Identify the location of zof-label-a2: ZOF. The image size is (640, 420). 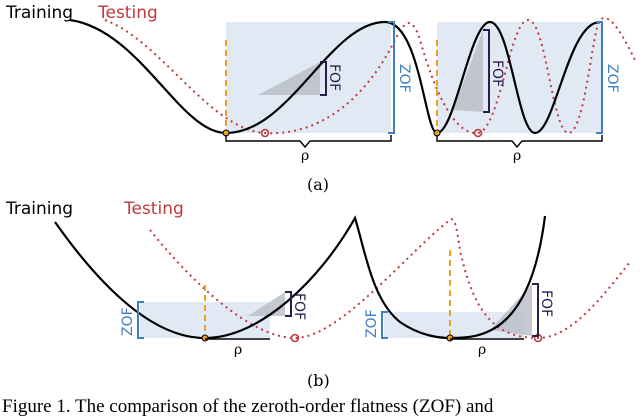
(612, 78).